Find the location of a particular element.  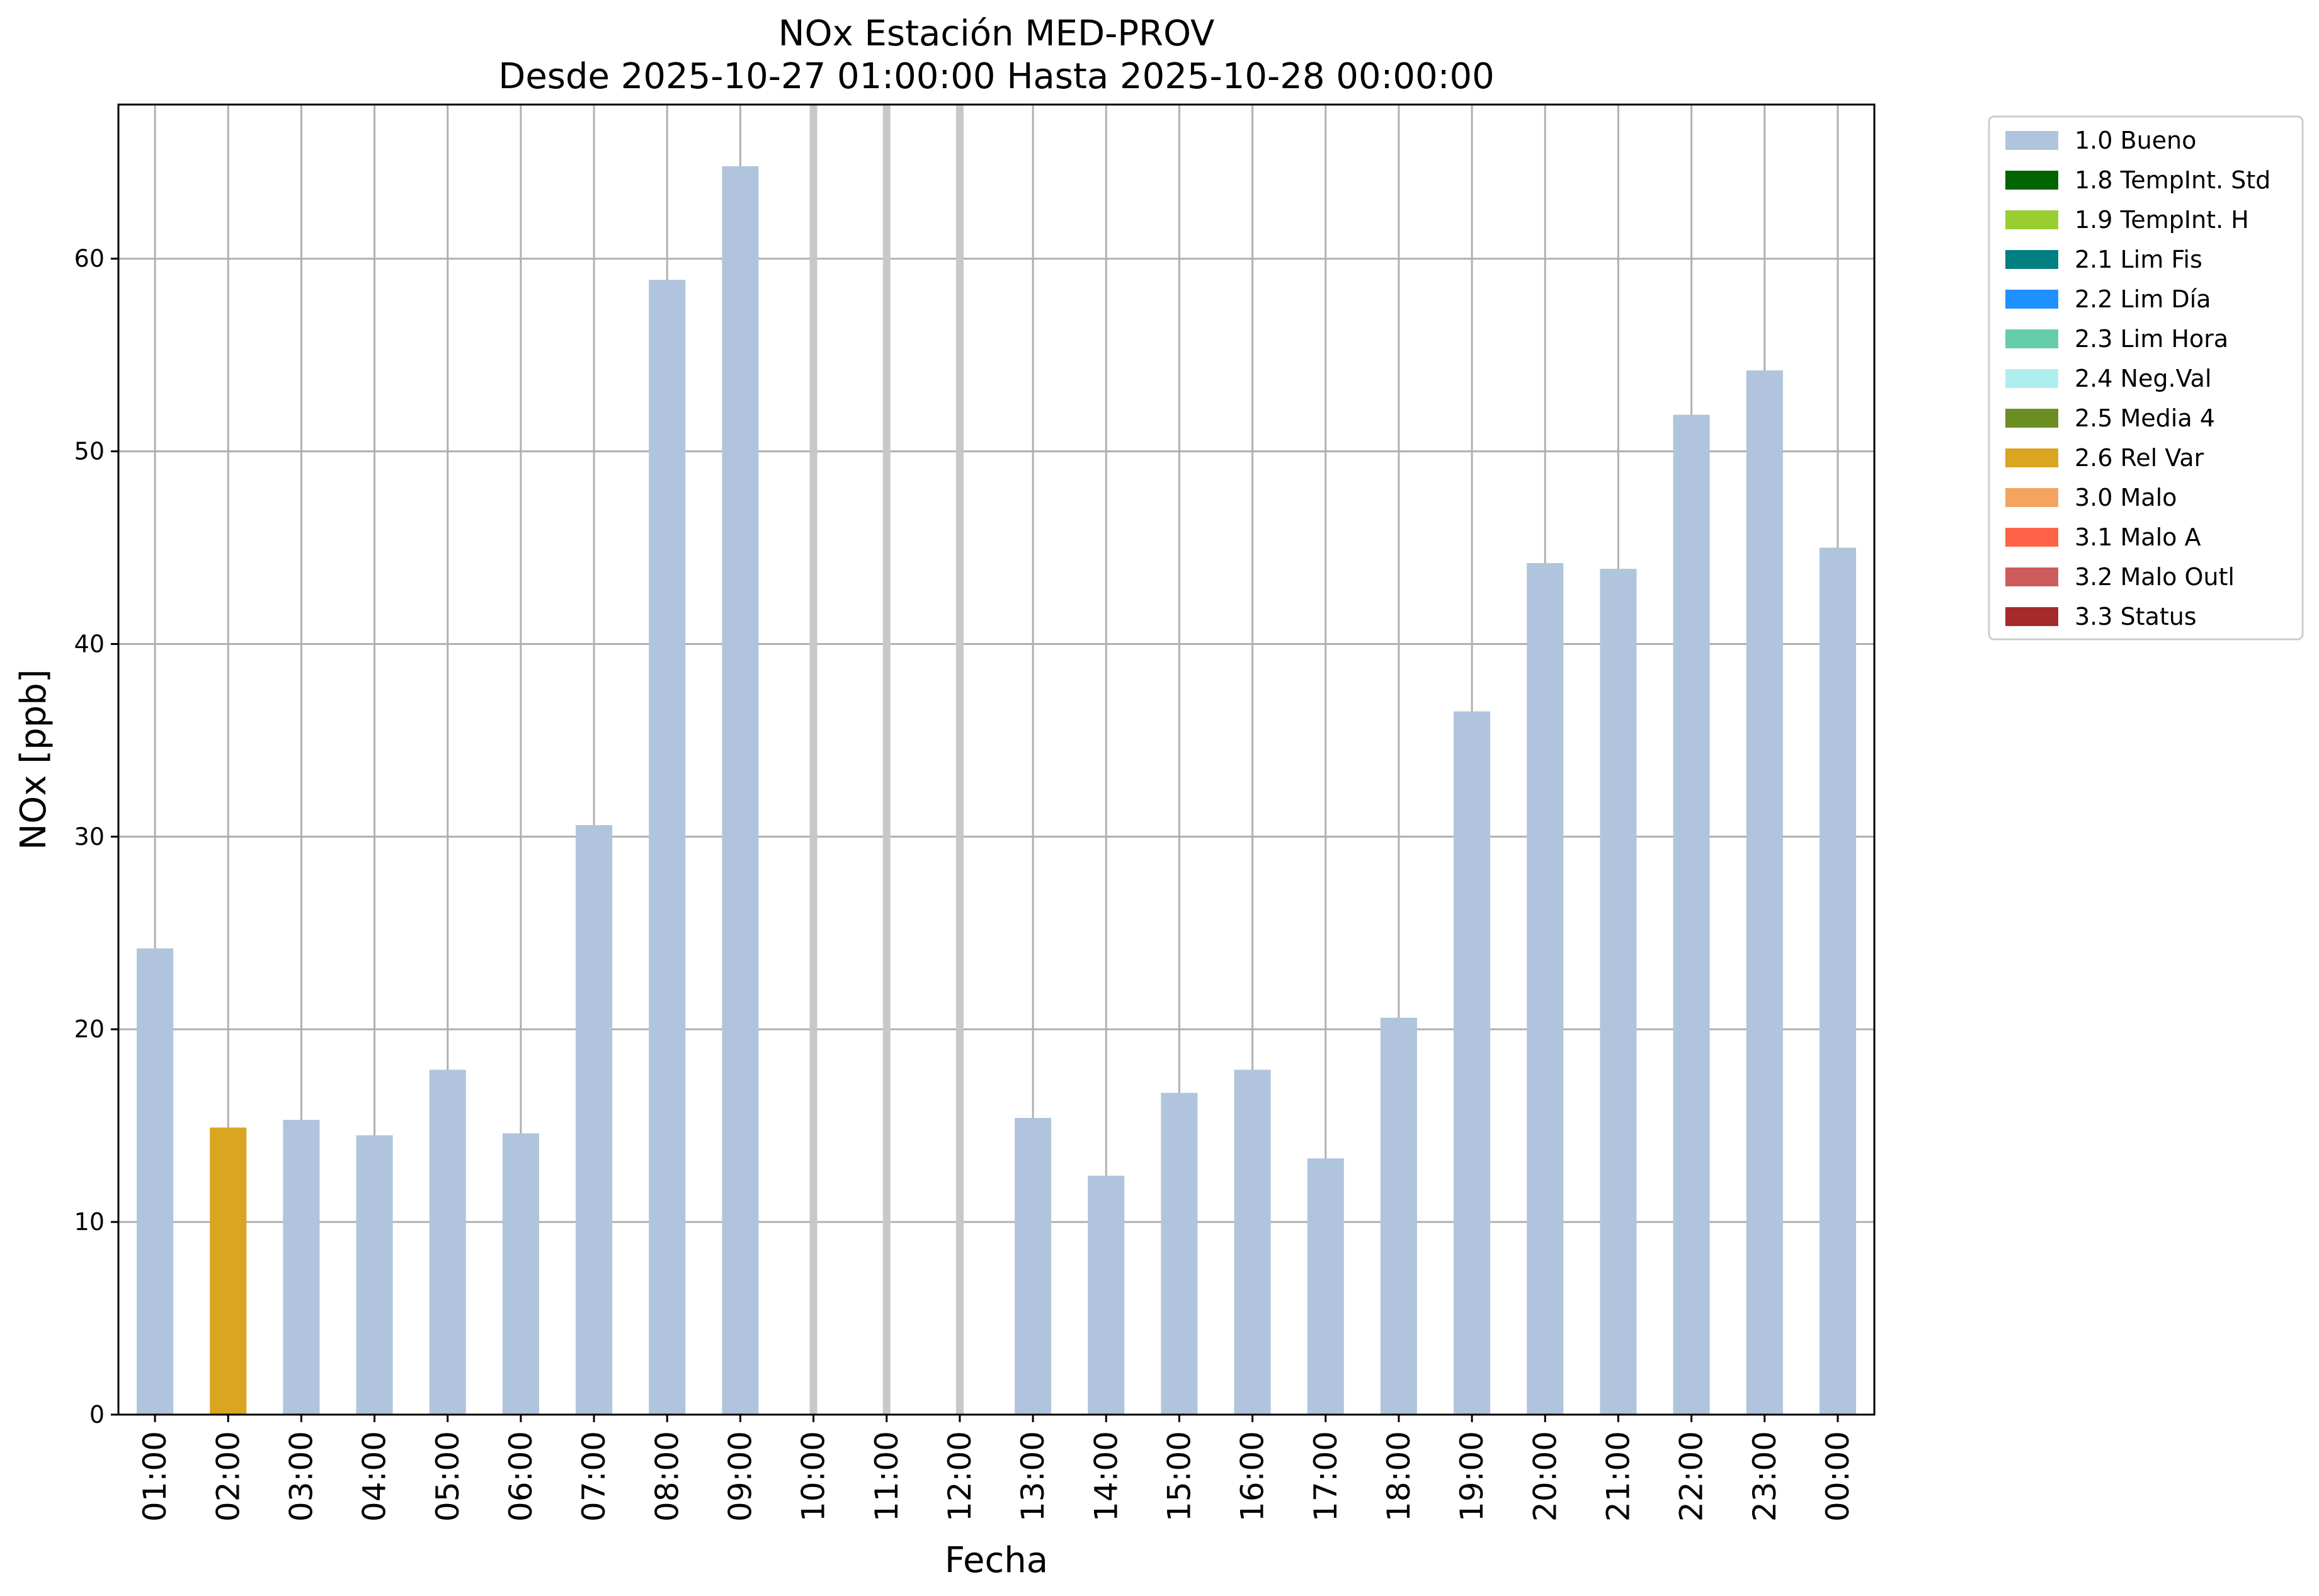

x-tick-label: 09:00 is located at coordinates (740, 1476).